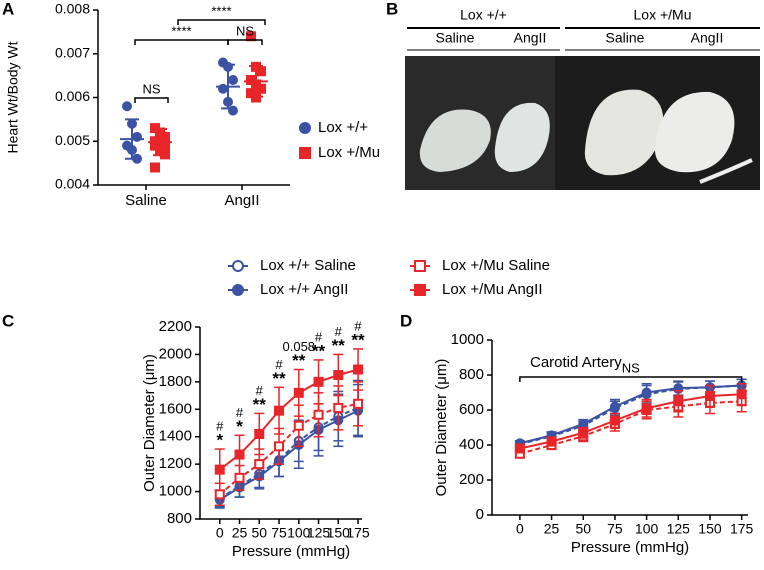 The height and width of the screenshot is (570, 764). Describe the element at coordinates (480, 514) in the screenshot. I see `y-tick-label: 0` at that location.